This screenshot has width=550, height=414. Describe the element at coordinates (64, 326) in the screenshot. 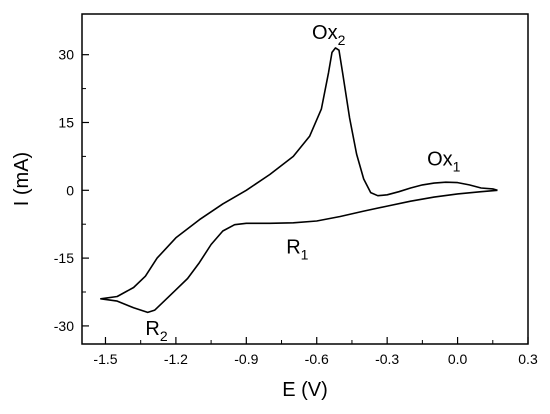

I see `y-tick-label: -30` at that location.